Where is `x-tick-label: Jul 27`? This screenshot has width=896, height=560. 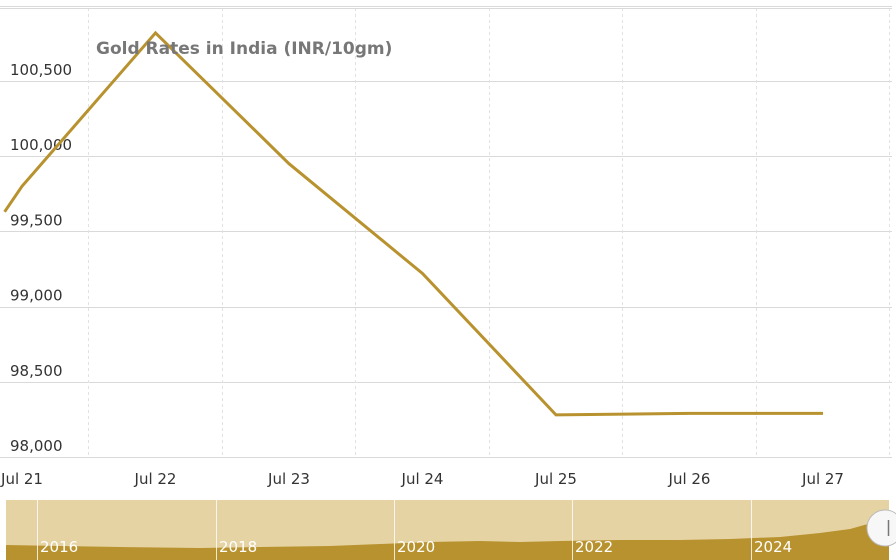
x-tick-label: Jul 27 is located at coordinates (822, 479).